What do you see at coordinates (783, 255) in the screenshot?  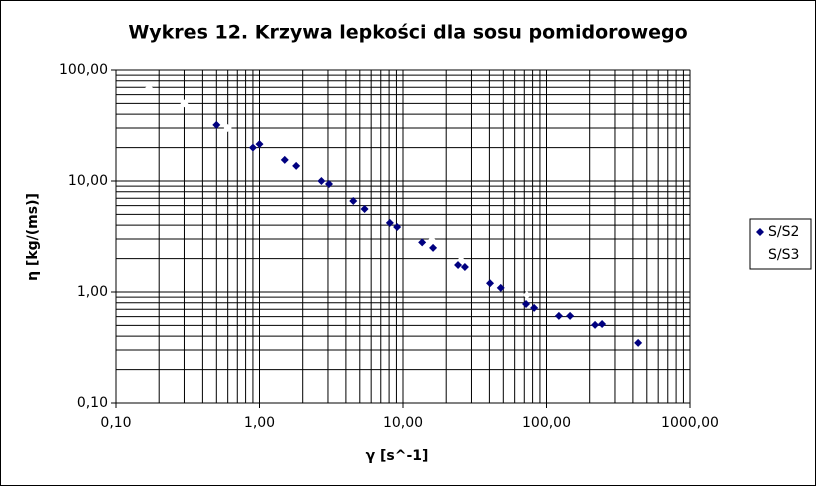 I see `legend-label: S/S3` at bounding box center [783, 255].